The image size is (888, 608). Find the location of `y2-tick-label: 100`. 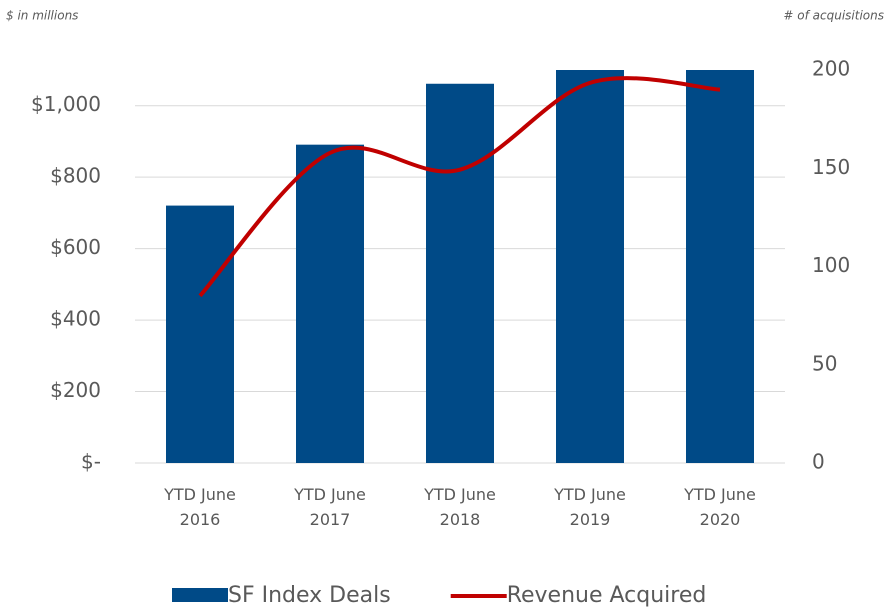

y2-tick-label: 100 is located at coordinates (831, 265).